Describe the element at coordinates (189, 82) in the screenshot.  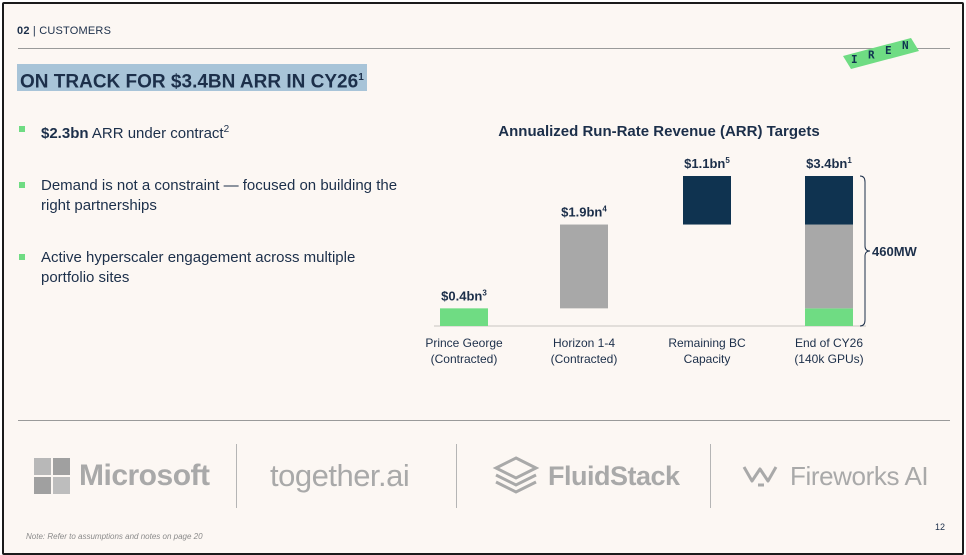
I see `headline-text: ON TRACK FOR $3.4BN ARR IN CY26` at that location.